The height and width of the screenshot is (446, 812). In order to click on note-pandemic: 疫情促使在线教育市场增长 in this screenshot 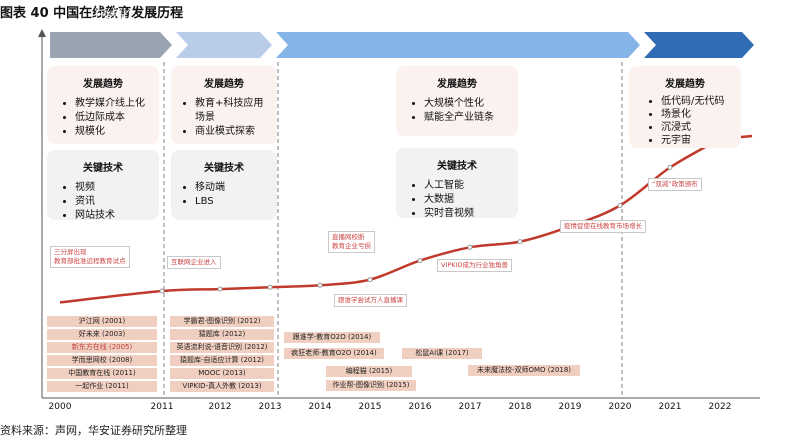, I will do `click(603, 226)`.